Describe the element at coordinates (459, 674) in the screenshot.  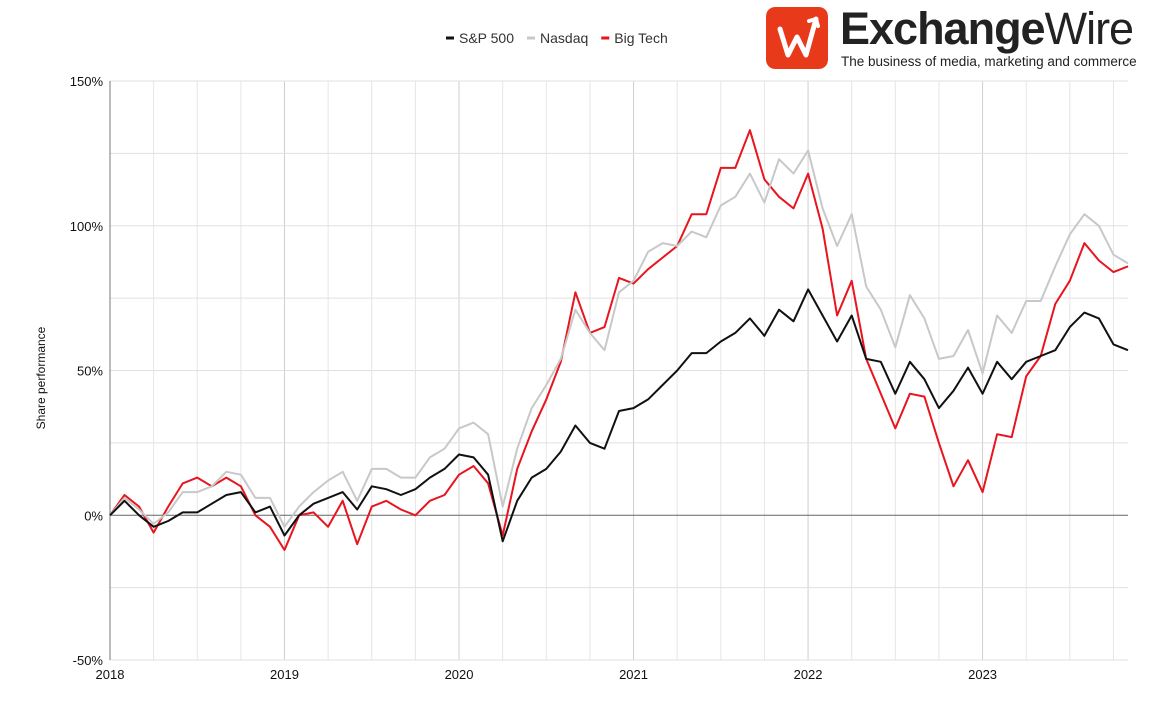
I see `x-tick-label: 2020` at that location.